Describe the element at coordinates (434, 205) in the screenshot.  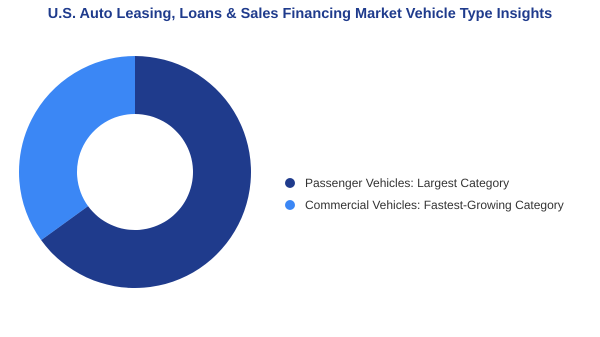
I see `legend-label: Commercial Vehicles: Fastest-Growing Category` at that location.